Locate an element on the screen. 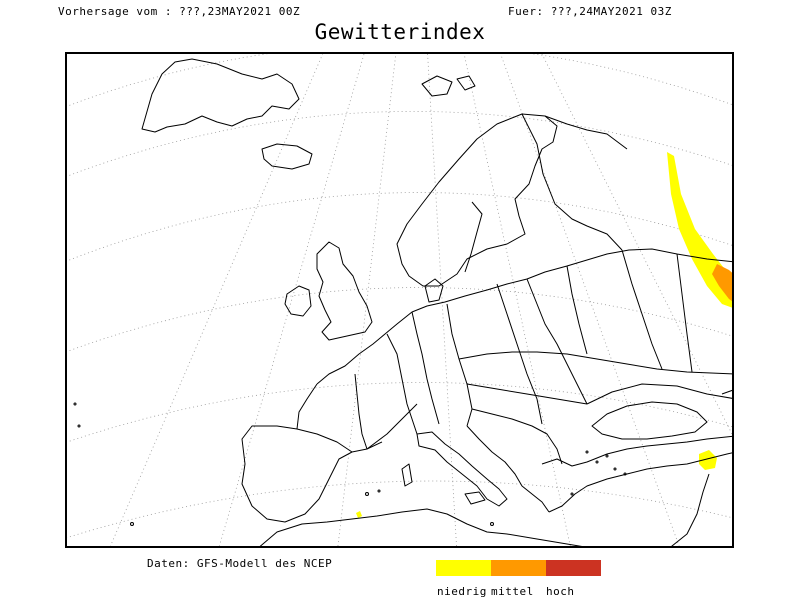 Image resolution: width=800 pixels, height=600 pixels. legend-swatch-medium is located at coordinates (518, 568).